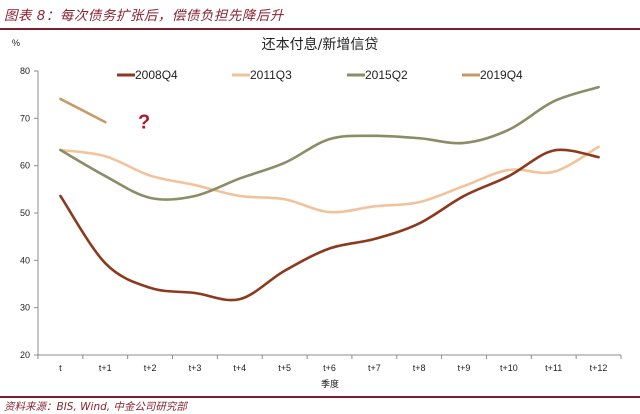 The height and width of the screenshot is (414, 640). I want to click on legend-item-2011Q3: 2011Q3, so click(262, 75).